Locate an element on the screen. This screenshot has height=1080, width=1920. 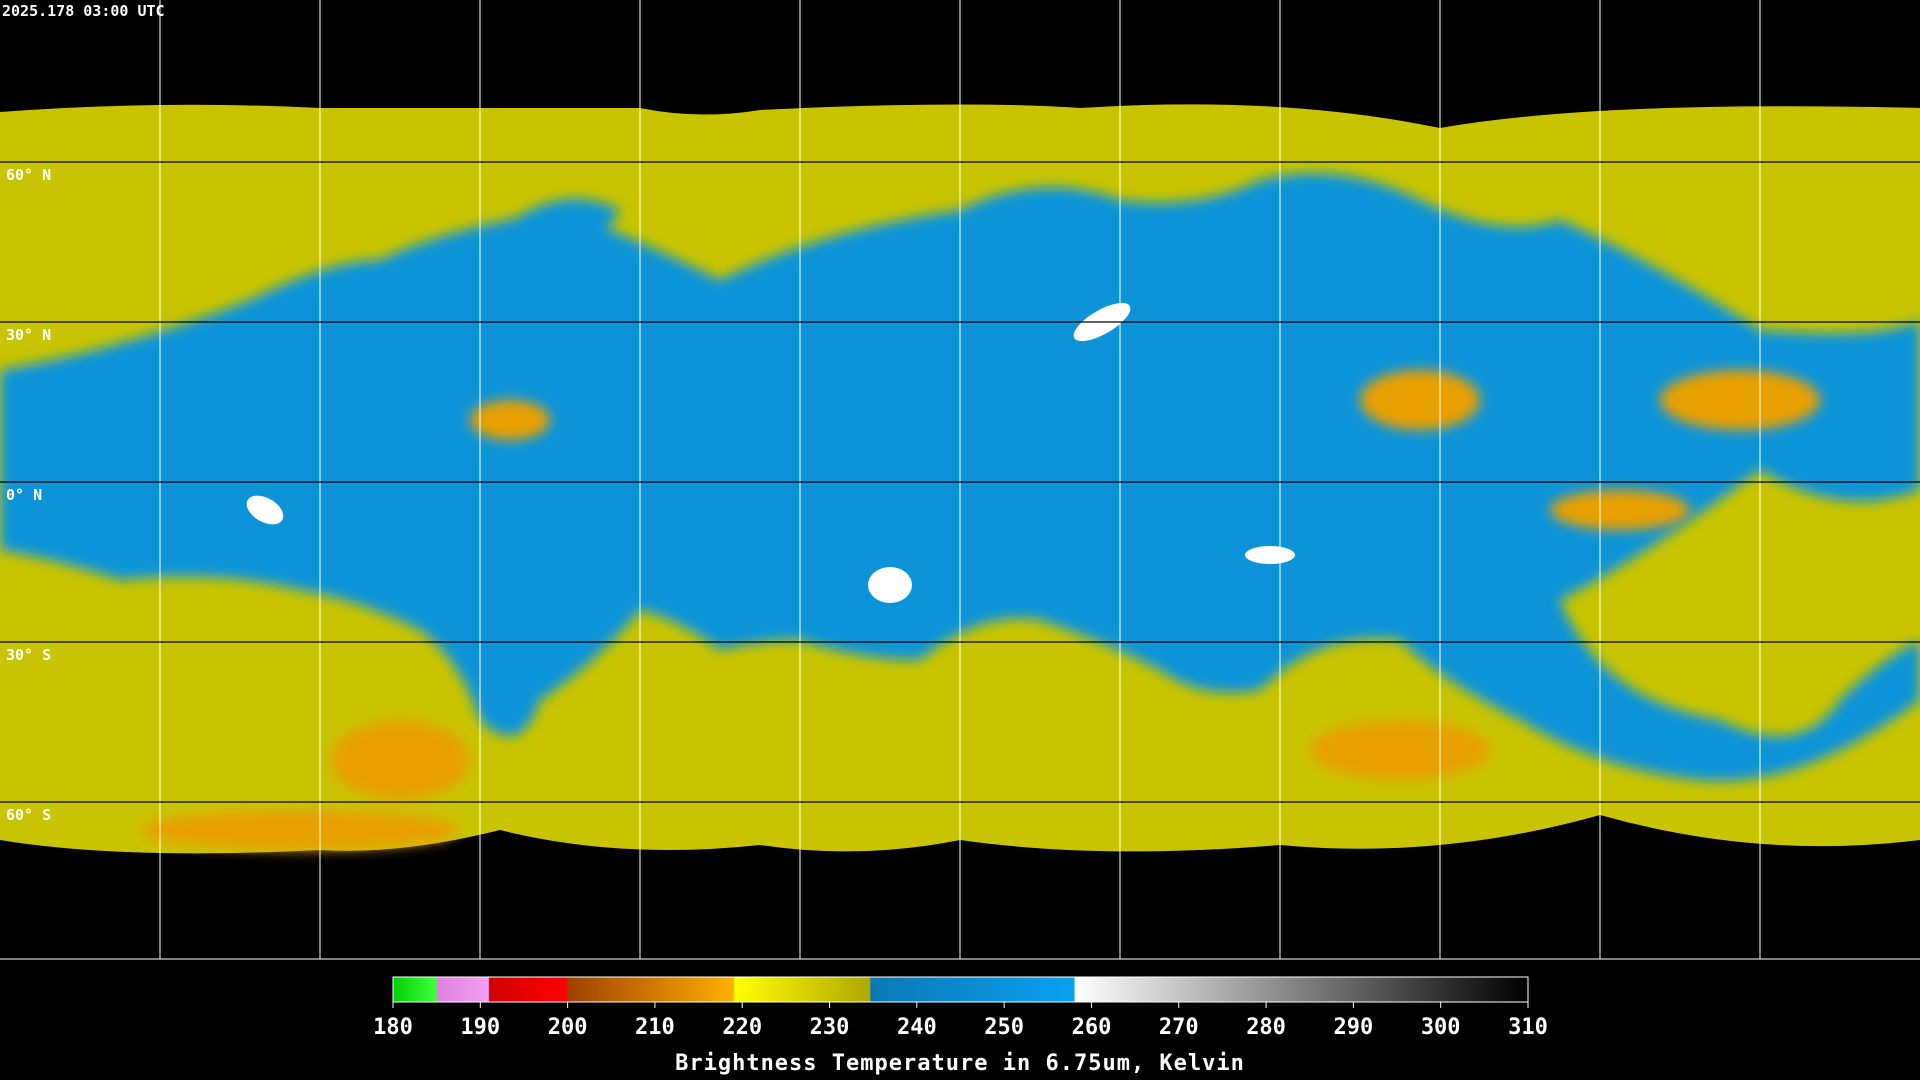
colorbar-tick-label: 190 is located at coordinates (480, 1027).